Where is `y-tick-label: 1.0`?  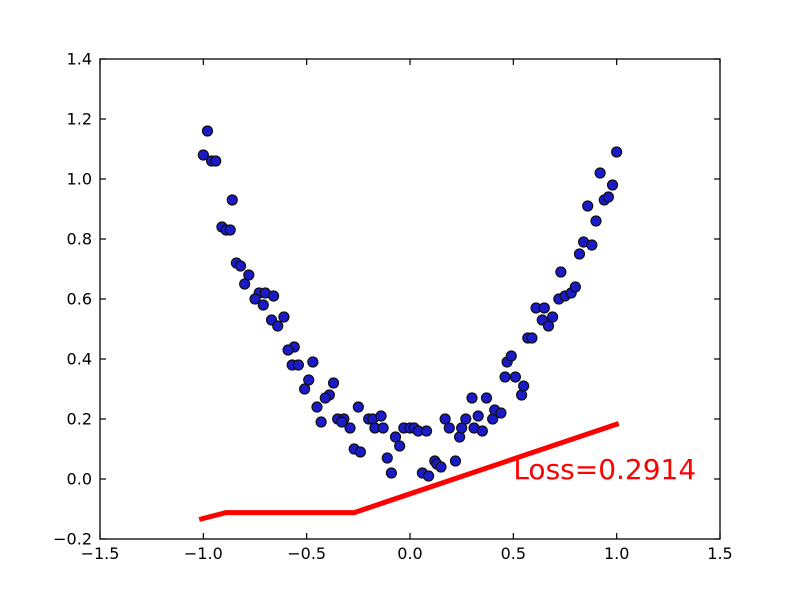
y-tick-label: 1.0 is located at coordinates (79, 179).